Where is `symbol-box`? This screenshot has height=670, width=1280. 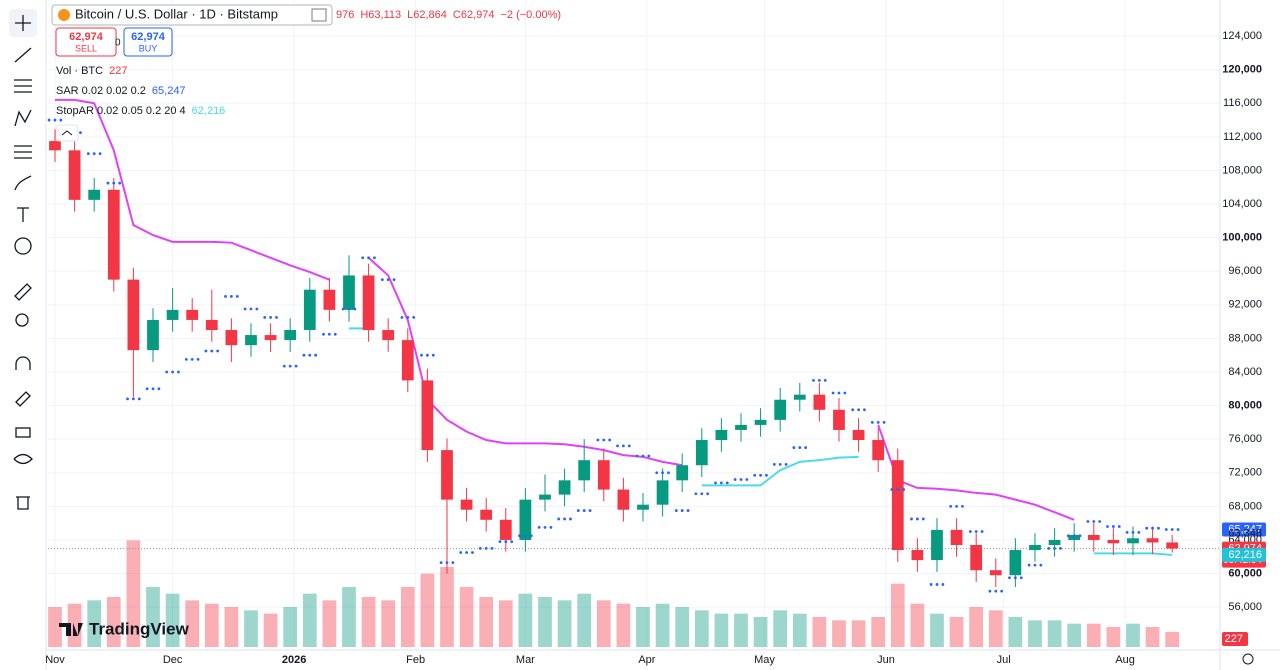 symbol-box is located at coordinates (192, 15).